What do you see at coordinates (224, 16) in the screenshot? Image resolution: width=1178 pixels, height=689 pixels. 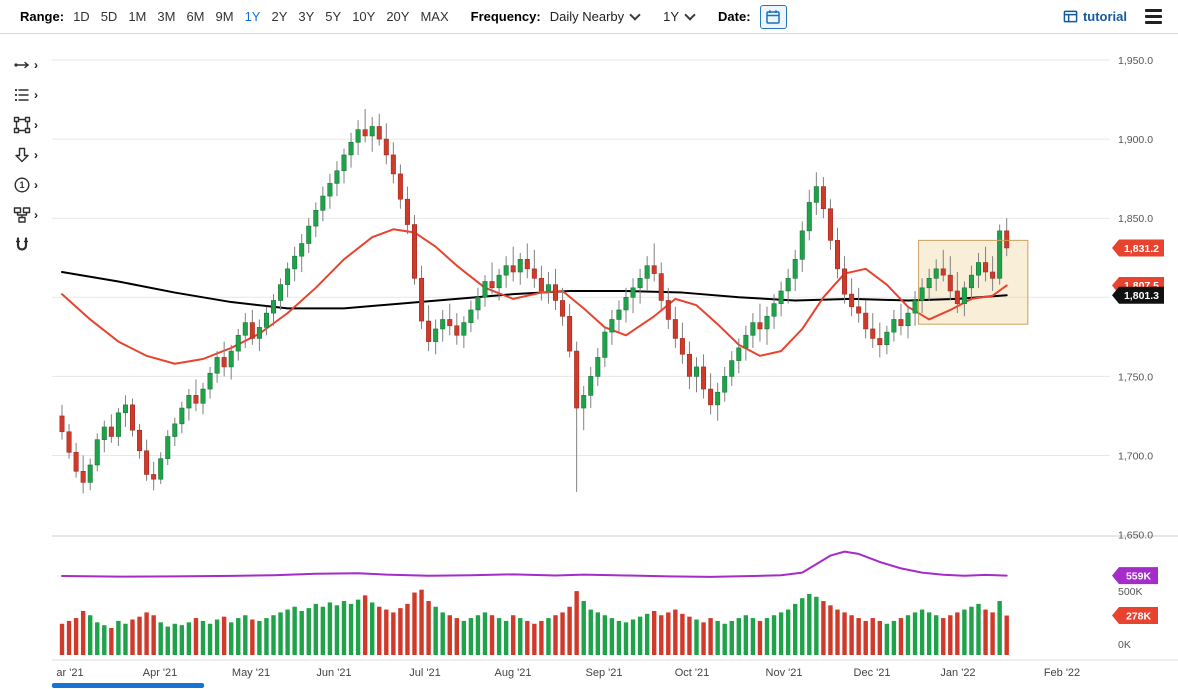 I see `range-option-9m: 9M` at bounding box center [224, 16].